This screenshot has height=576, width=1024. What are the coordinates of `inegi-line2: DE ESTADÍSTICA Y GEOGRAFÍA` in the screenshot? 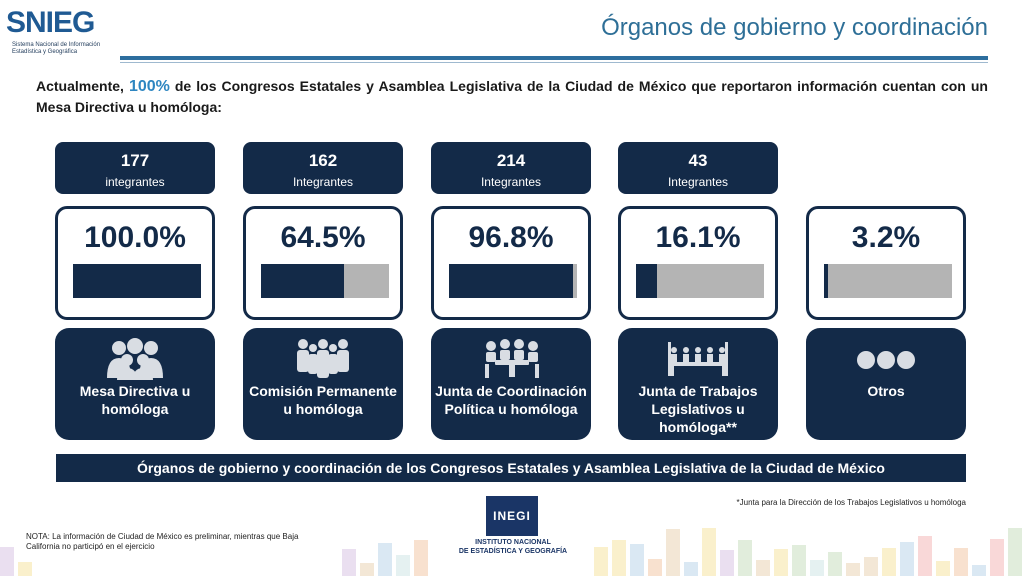 It's located at (513, 551).